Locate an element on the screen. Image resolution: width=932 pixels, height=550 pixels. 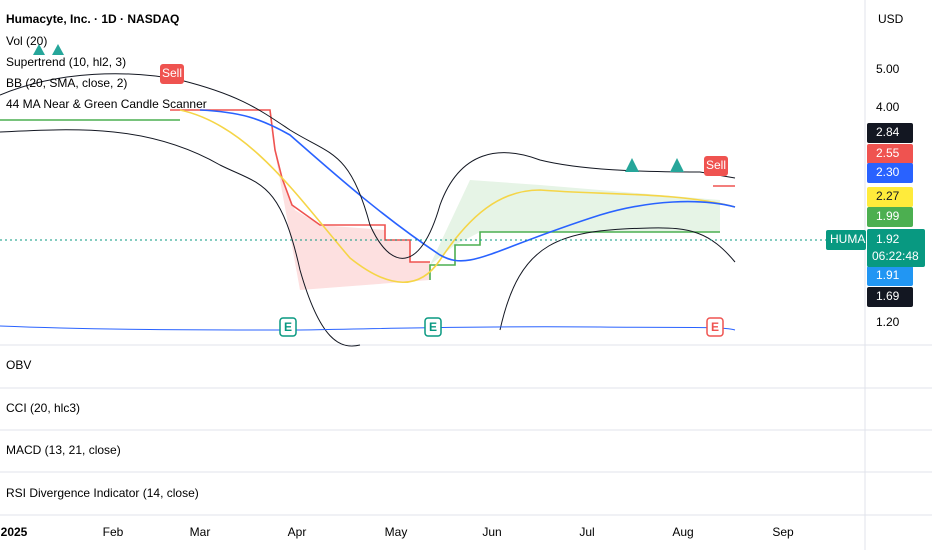
time-tick: Jun is located at coordinates (491, 532).